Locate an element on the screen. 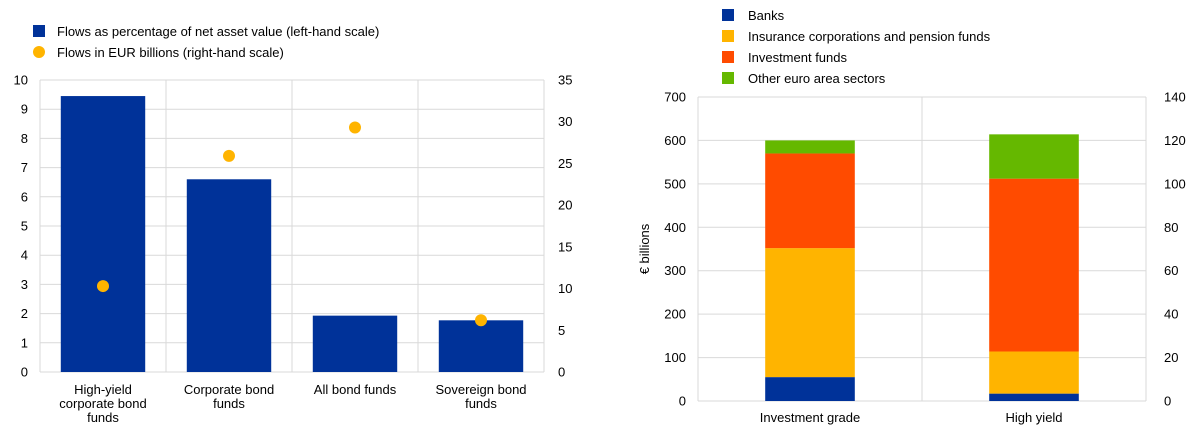 The width and height of the screenshot is (1189, 426). c1-category-label: High-yield is located at coordinates (103, 389).